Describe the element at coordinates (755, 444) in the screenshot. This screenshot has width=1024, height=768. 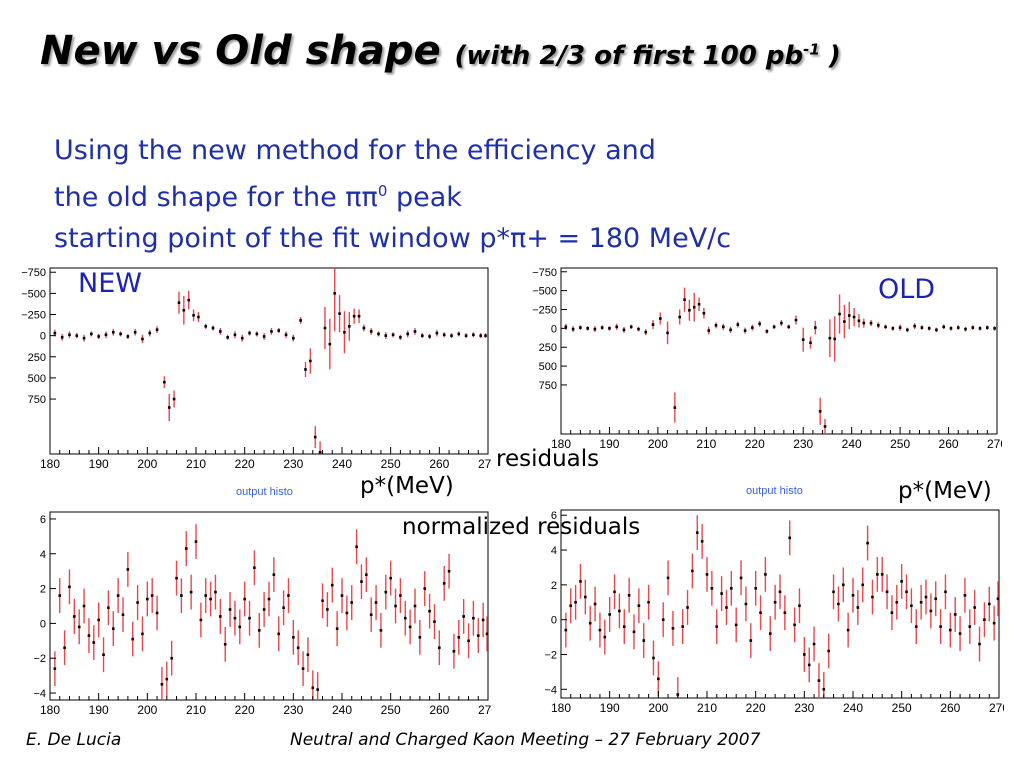
I see `x-tick-label: 220` at that location.